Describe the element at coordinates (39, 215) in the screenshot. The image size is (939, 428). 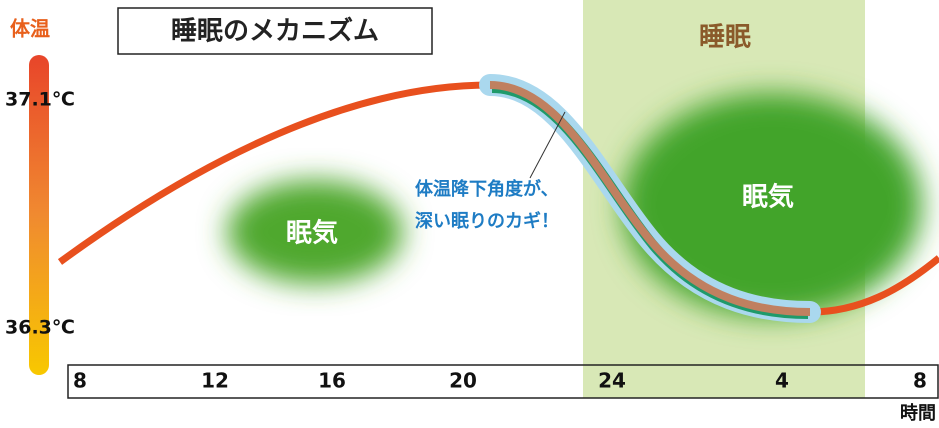
I see `thermometer` at that location.